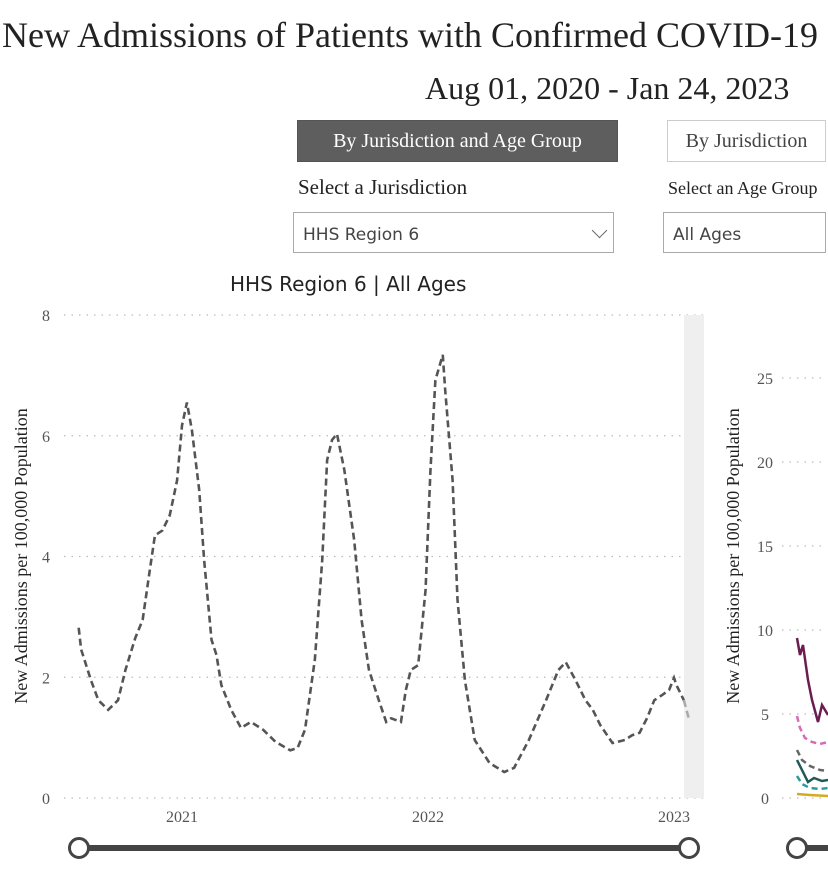  Describe the element at coordinates (811, 783) in the screenshot. I see `series-line-teal` at that location.